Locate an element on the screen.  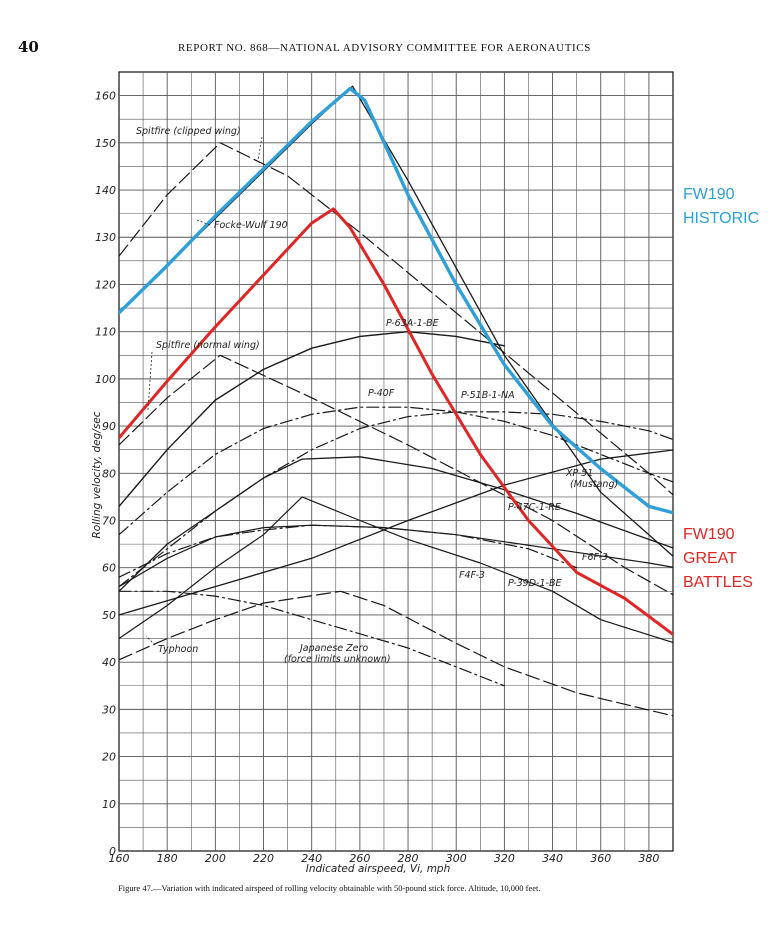
label-f4f: F4F-3 is located at coordinates (472, 575).